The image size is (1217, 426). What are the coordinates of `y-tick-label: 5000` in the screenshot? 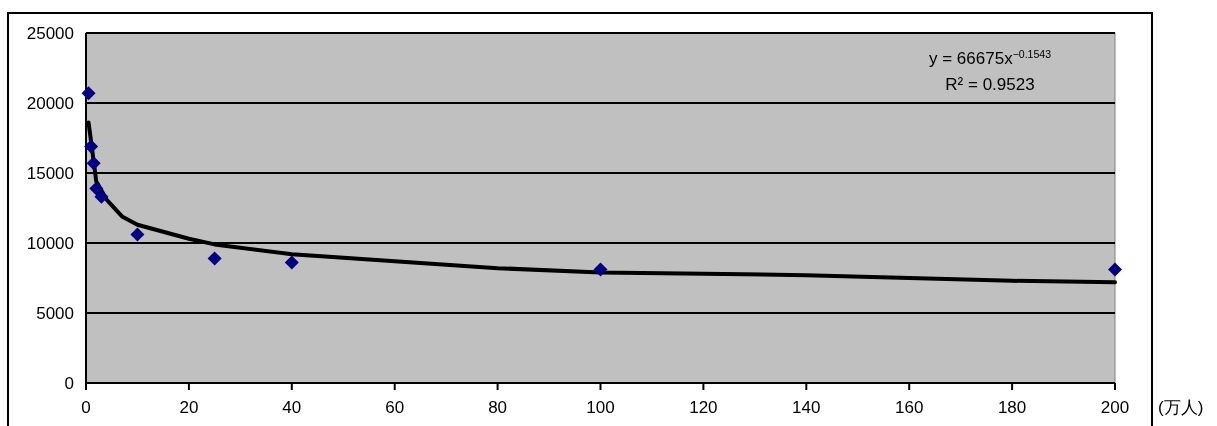 It's located at (55, 313).